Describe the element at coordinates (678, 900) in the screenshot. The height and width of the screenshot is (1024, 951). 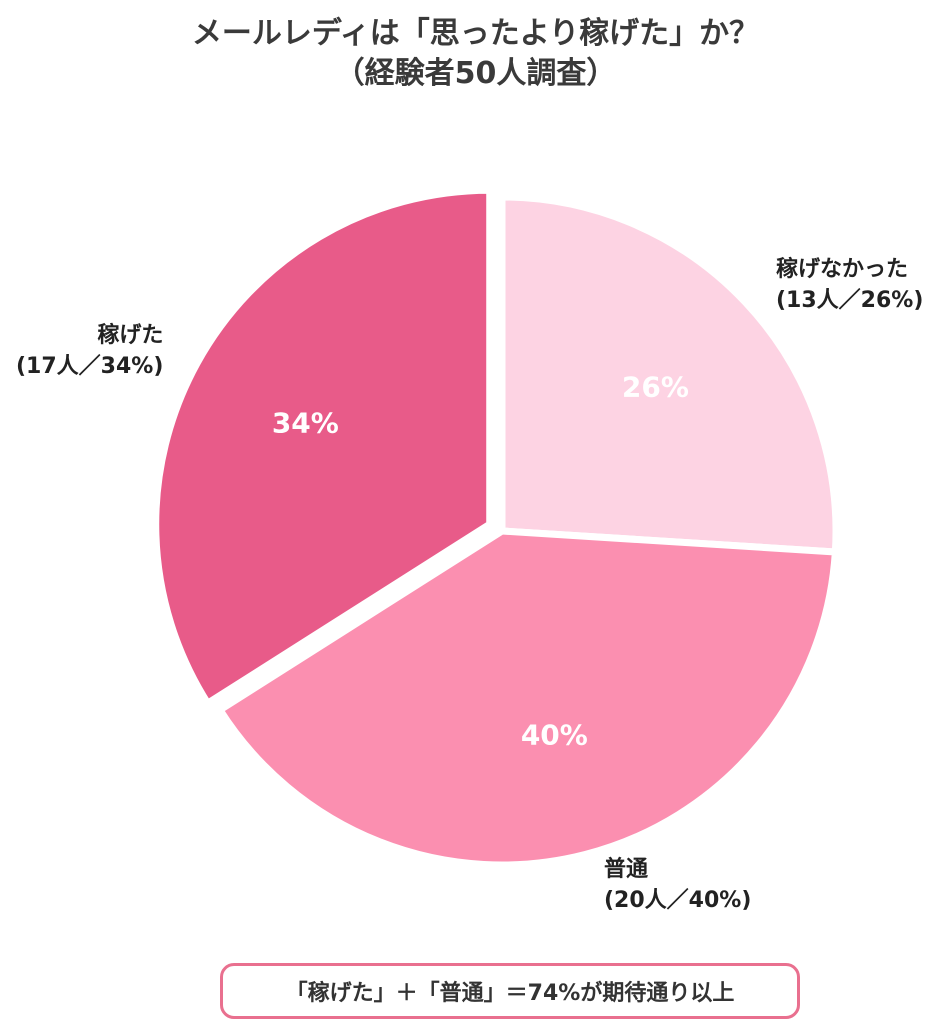
I see `slice-label-futsu-count: (20人／40%)` at that location.